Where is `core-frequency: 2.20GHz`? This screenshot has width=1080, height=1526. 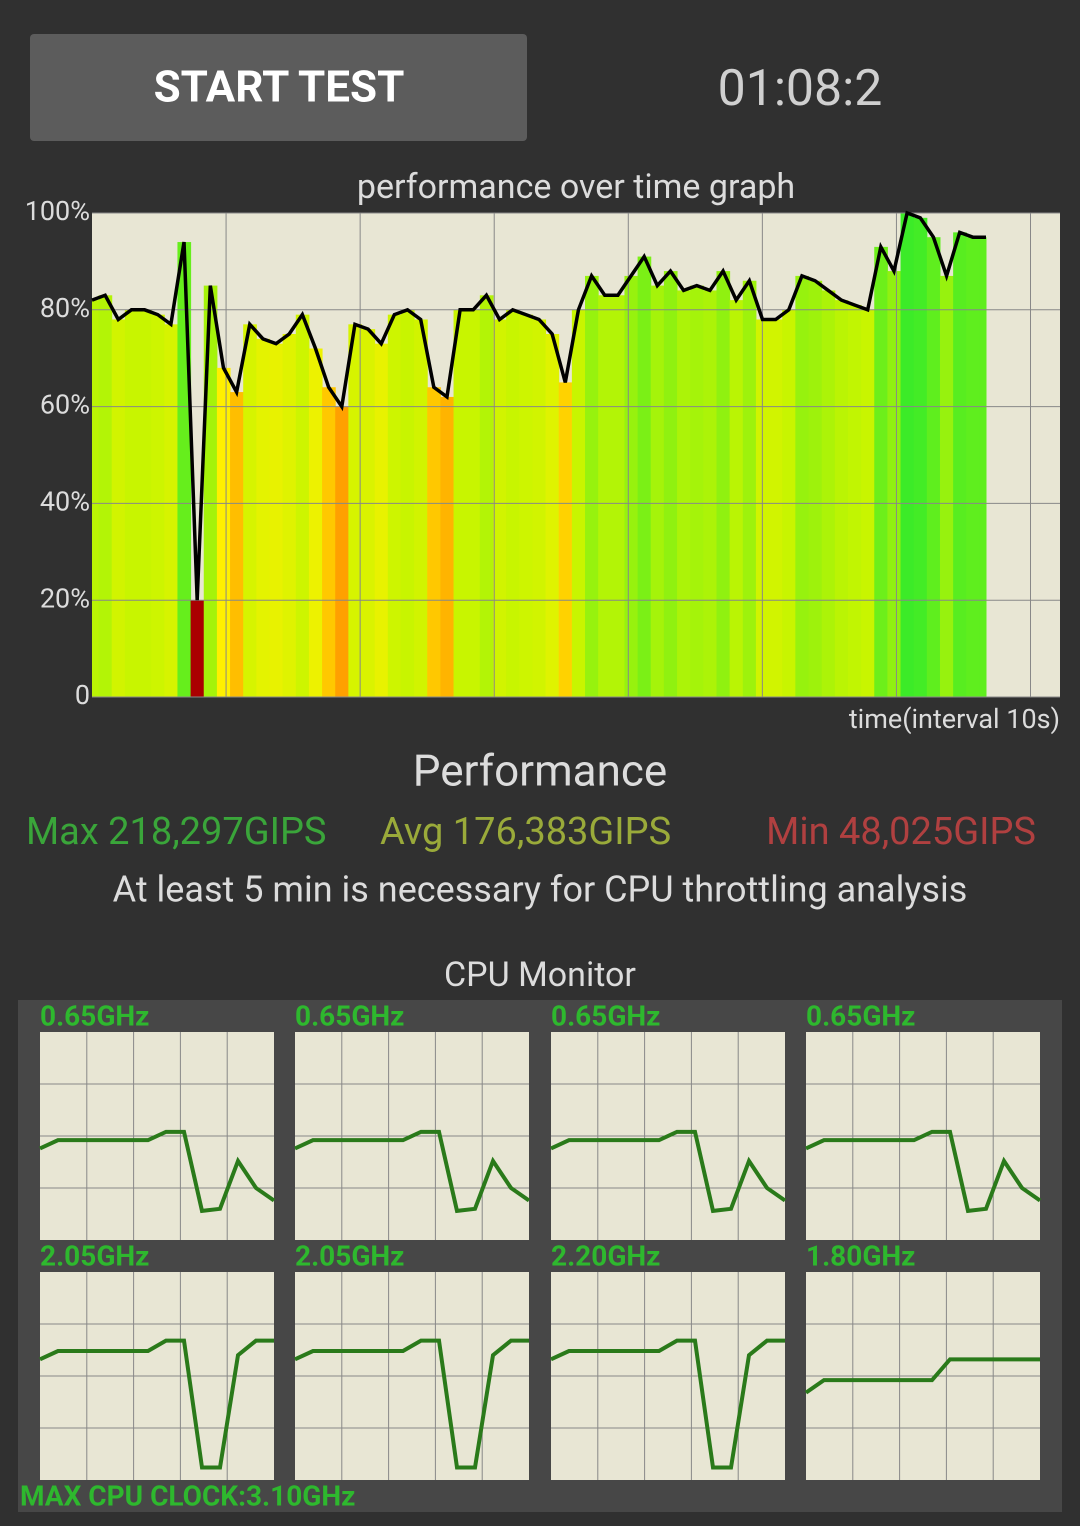
core-frequency: 2.20GHz is located at coordinates (605, 1255).